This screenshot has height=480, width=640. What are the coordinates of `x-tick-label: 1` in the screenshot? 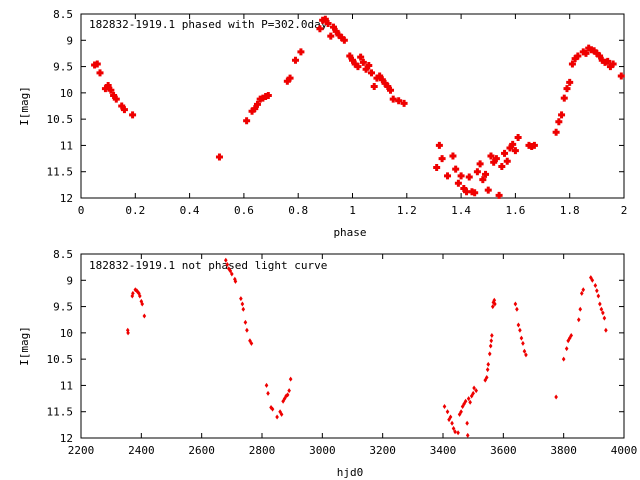 It's located at (352, 210).